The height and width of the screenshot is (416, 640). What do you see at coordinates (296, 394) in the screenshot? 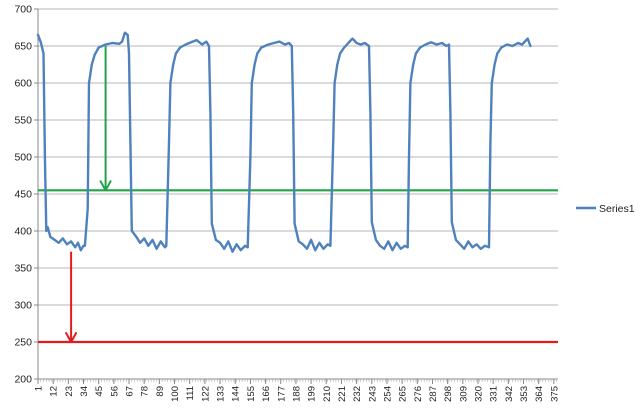
I see `x-tick-label-188: 188` at bounding box center [296, 394].